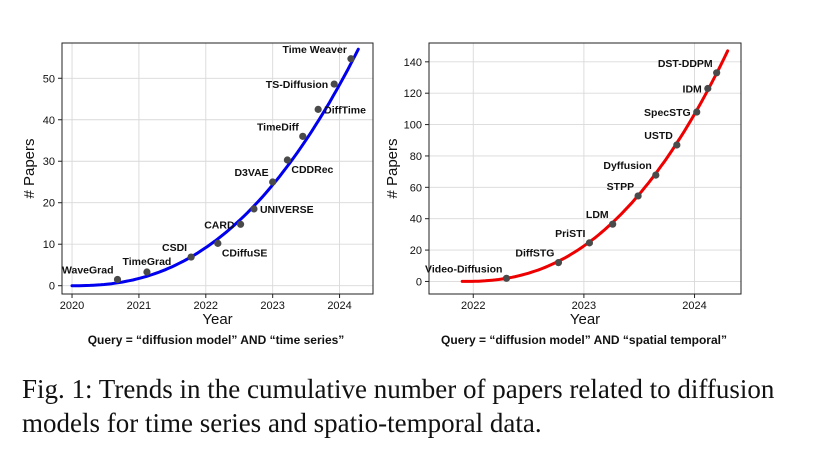 Image resolution: width=817 pixels, height=471 pixels. Describe the element at coordinates (693, 89) in the screenshot. I see `data-label: IDM` at that location.